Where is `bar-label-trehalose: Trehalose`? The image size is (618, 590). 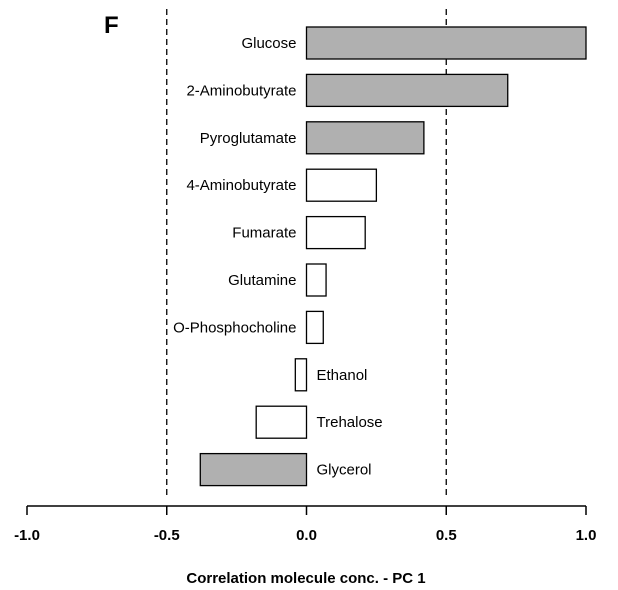
bar-label-trehalose: Trehalose is located at coordinates (350, 422).